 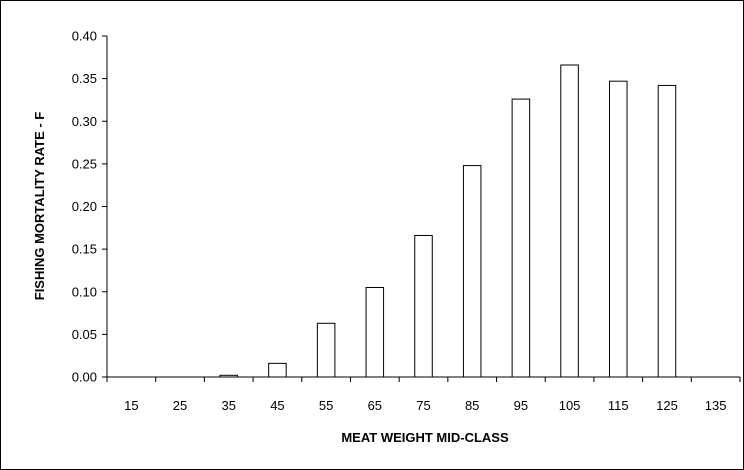 What do you see at coordinates (39, 206) in the screenshot?
I see `y-axis-title: FISHING MORTALITY RATE - F` at bounding box center [39, 206].